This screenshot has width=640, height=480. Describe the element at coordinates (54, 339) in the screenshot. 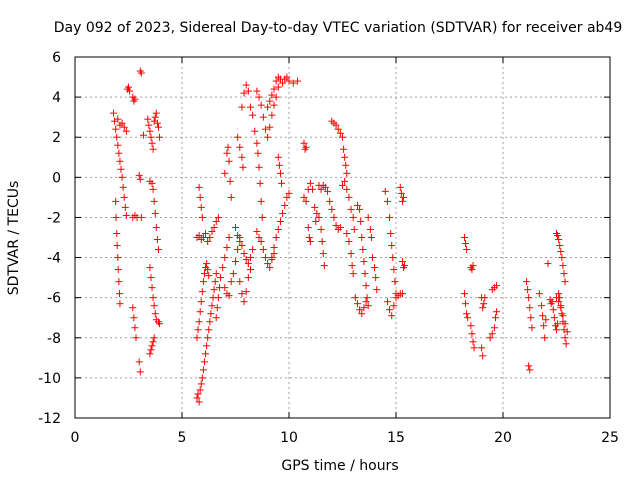

I see `y-tick-label: -8` at that location.